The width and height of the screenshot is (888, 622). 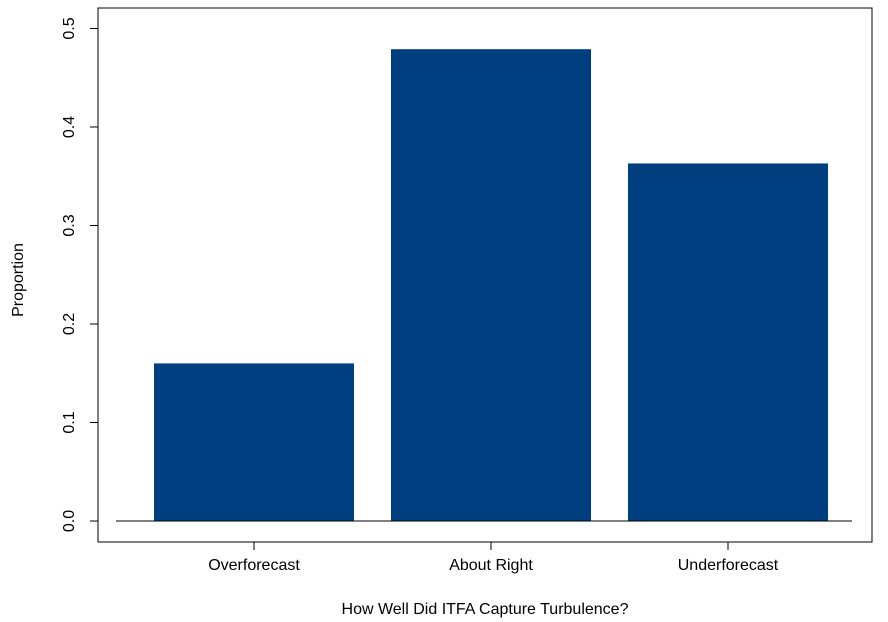 I want to click on y-tick-label: 0.3, so click(x=69, y=225).